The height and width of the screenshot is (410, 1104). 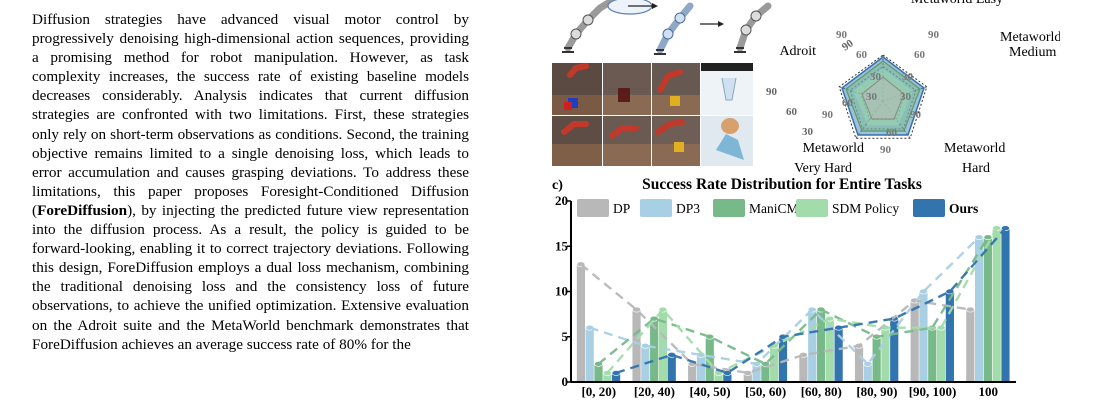 What do you see at coordinates (933, 391) in the screenshot?
I see `x-tick-label-6: [90, 100)` at bounding box center [933, 391].